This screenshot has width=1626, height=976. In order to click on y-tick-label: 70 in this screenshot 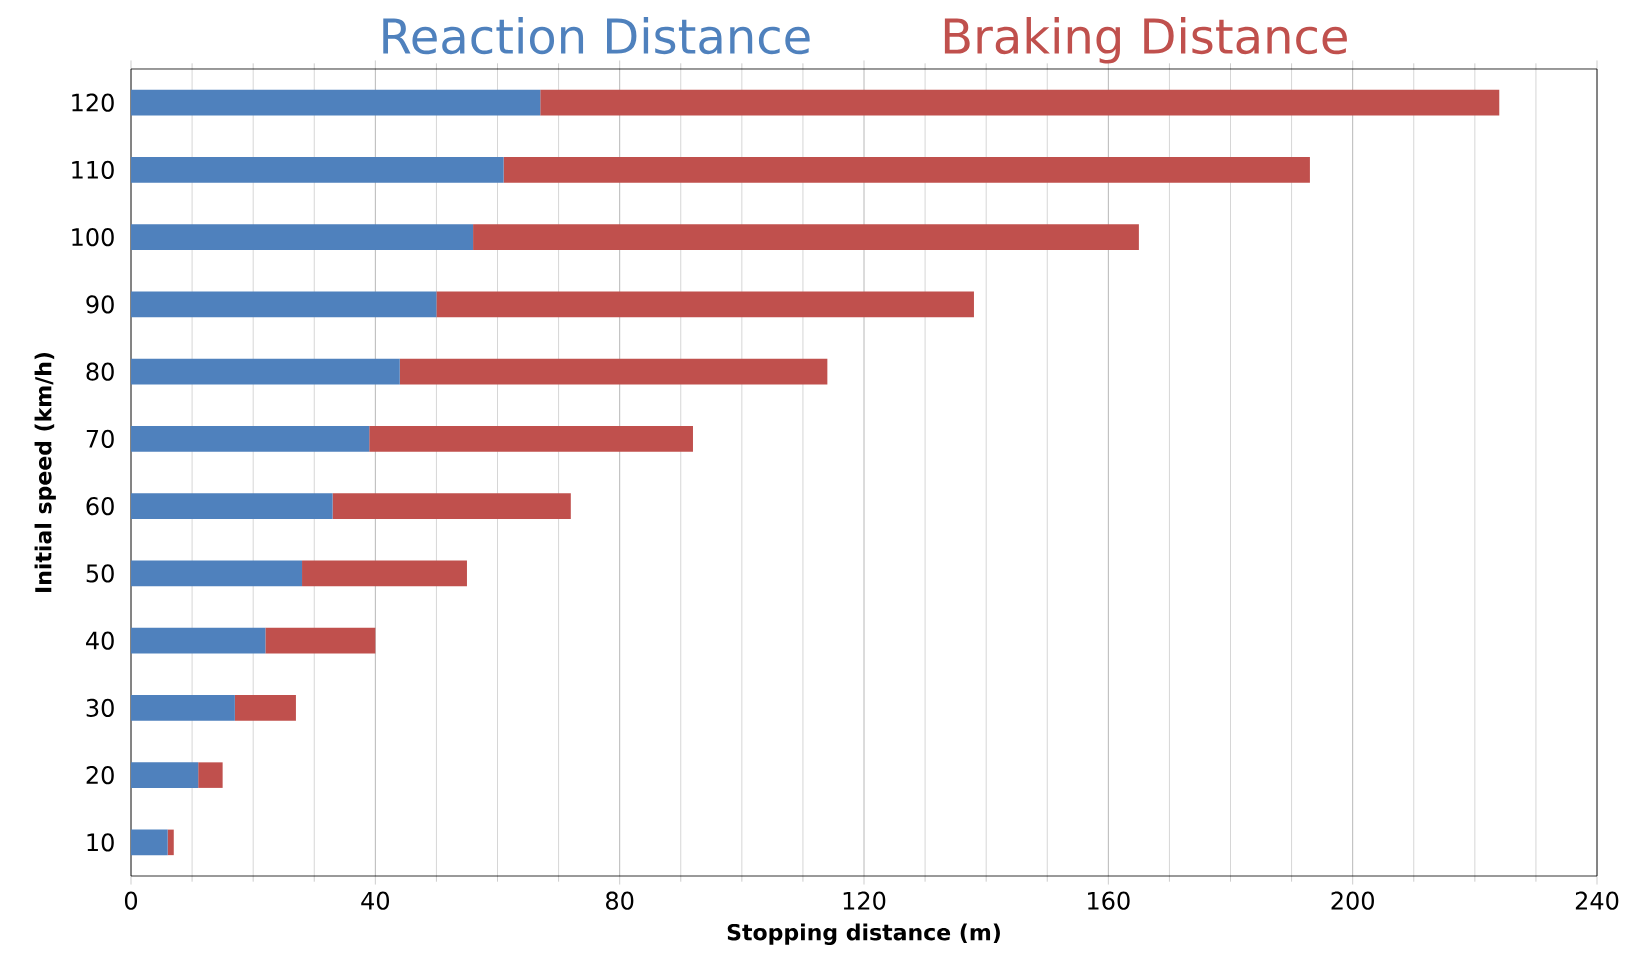, I will do `click(100, 438)`.